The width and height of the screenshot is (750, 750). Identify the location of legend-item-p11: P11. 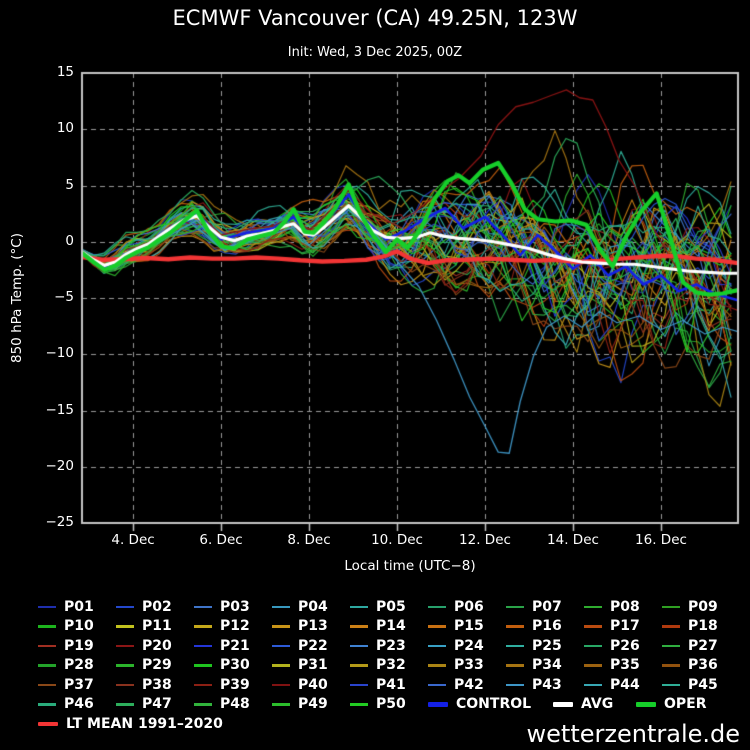
(155, 626).